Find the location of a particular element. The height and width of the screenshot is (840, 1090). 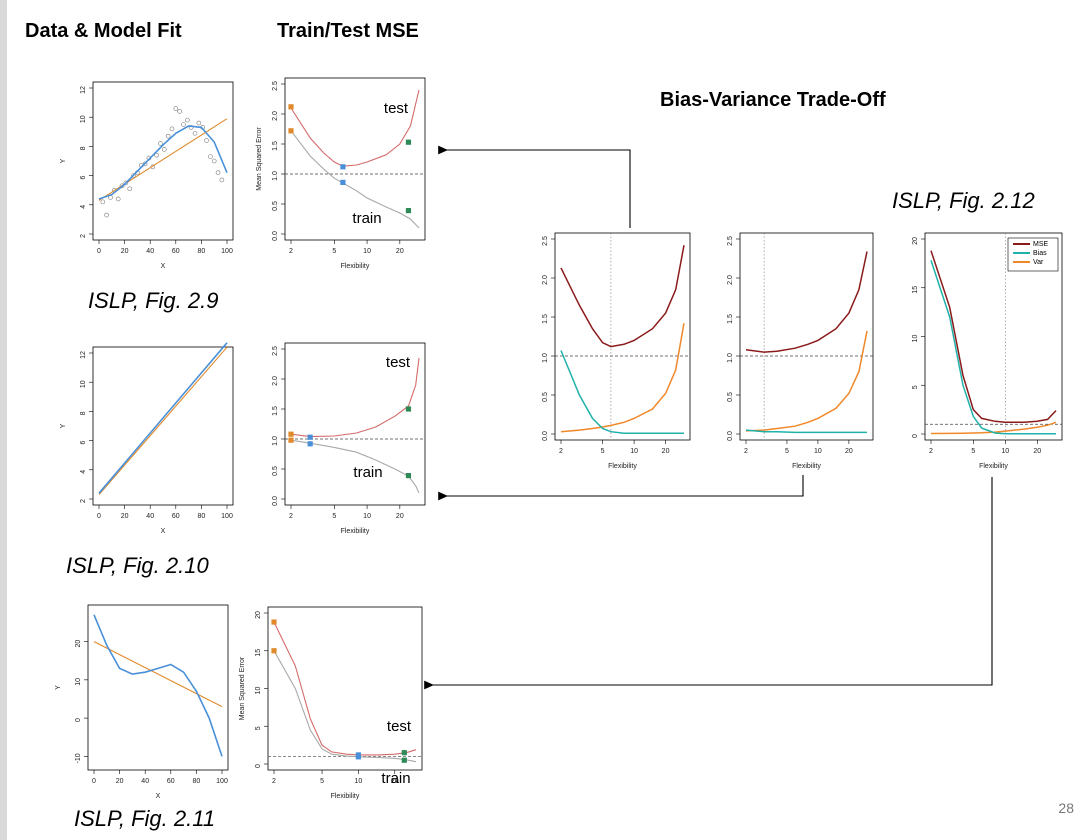

x-tick-label: 80 is located at coordinates (197, 781).